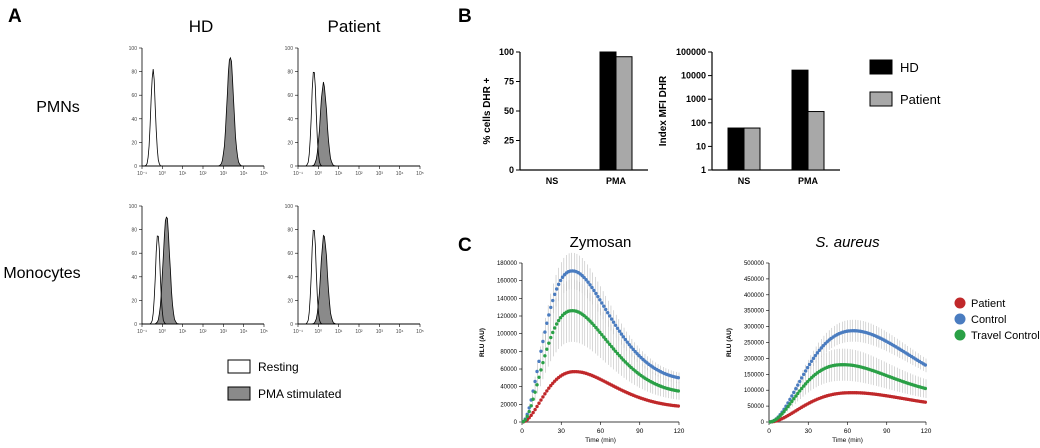  Describe the element at coordinates (509, 82) in the screenshot. I see `y-tick-label: 75` at that location.